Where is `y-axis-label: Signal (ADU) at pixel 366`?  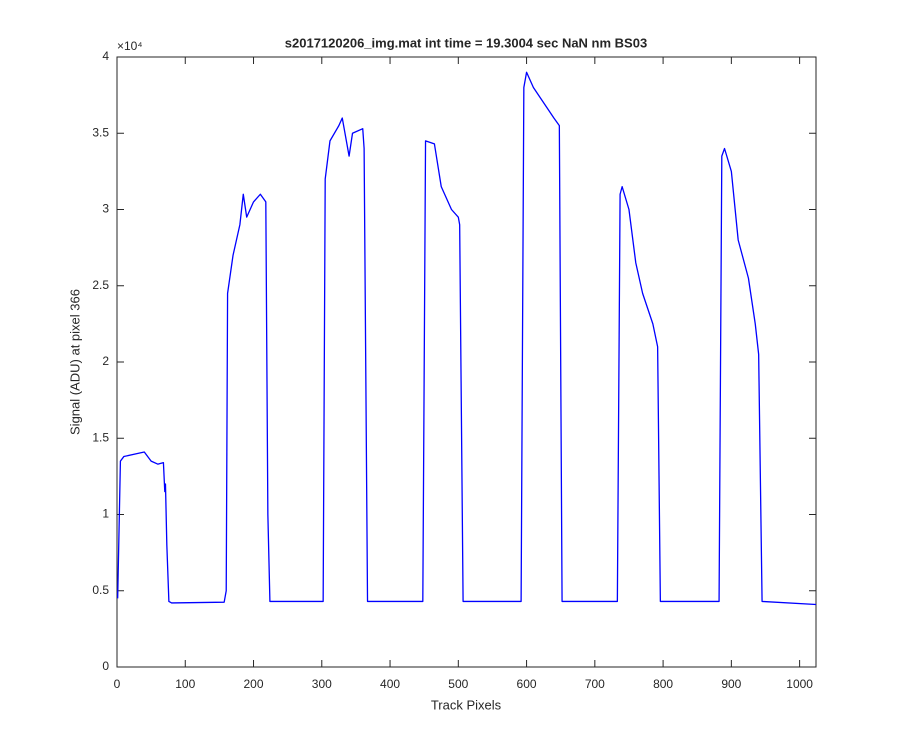 y-axis-label: Signal (ADU) at pixel 366 is located at coordinates (74, 362).